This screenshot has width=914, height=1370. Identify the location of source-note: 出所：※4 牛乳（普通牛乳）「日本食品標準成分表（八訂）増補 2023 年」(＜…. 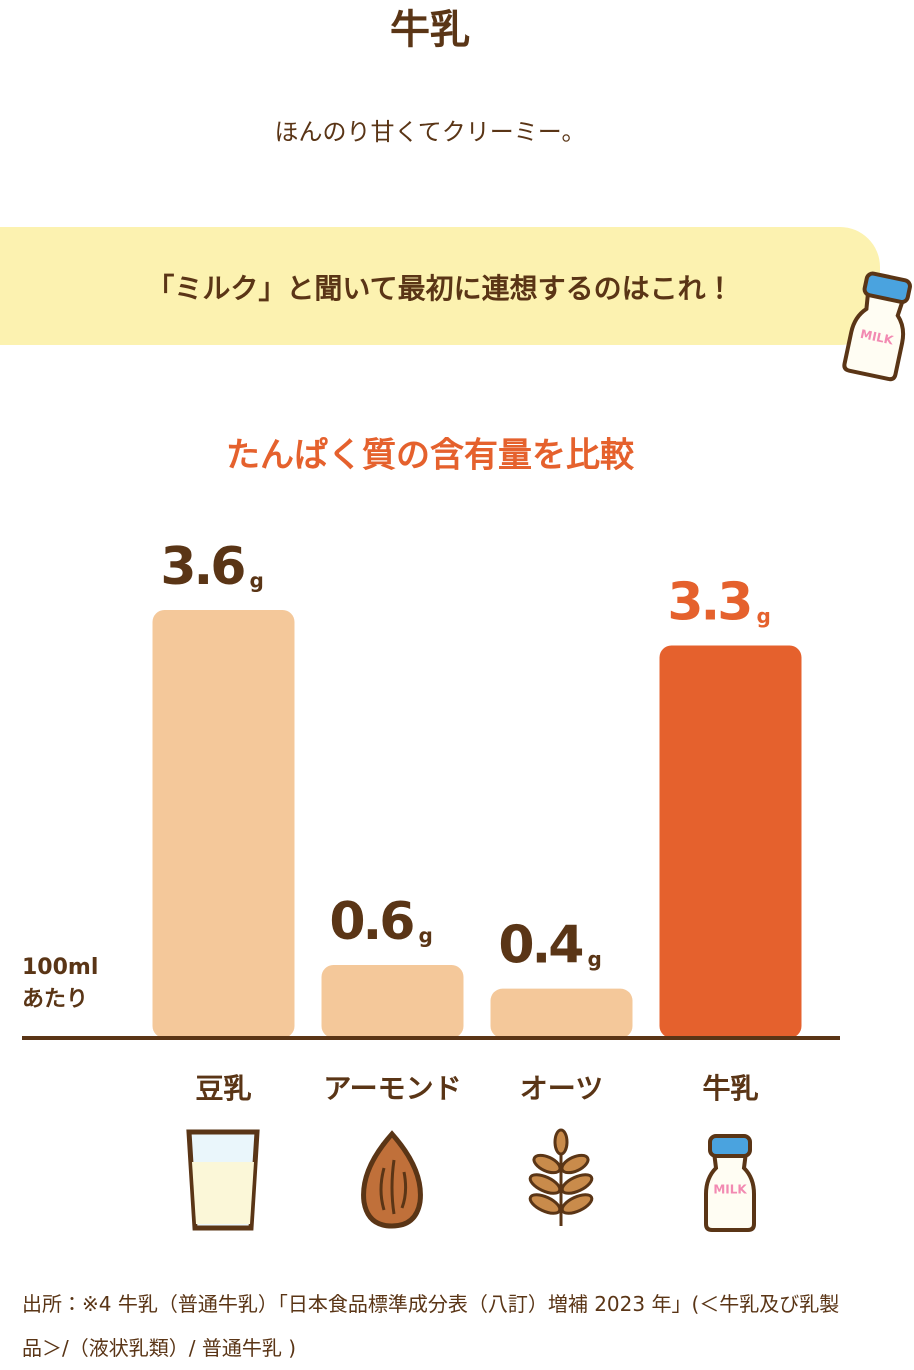
(431, 1326).